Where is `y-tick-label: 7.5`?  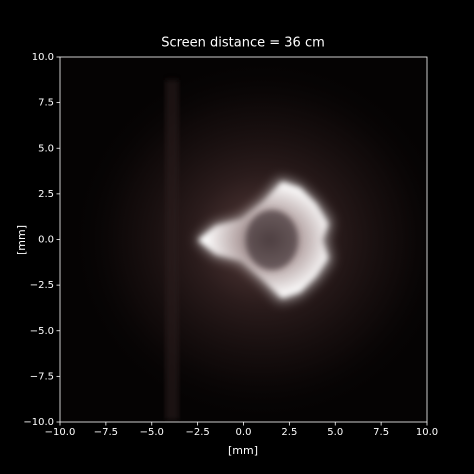 y-tick-label: 7.5 is located at coordinates (46, 103).